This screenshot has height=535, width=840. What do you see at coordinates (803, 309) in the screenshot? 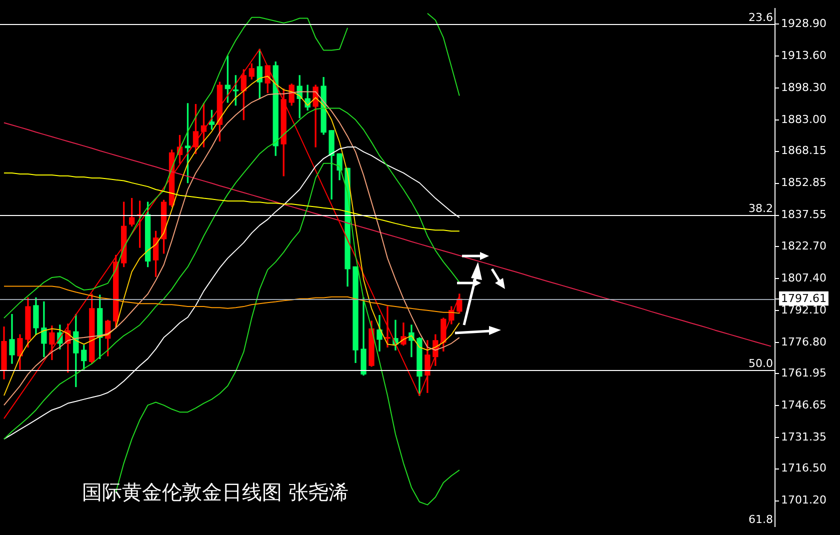
I see `y-tick-label: 1792.10` at bounding box center [803, 309].